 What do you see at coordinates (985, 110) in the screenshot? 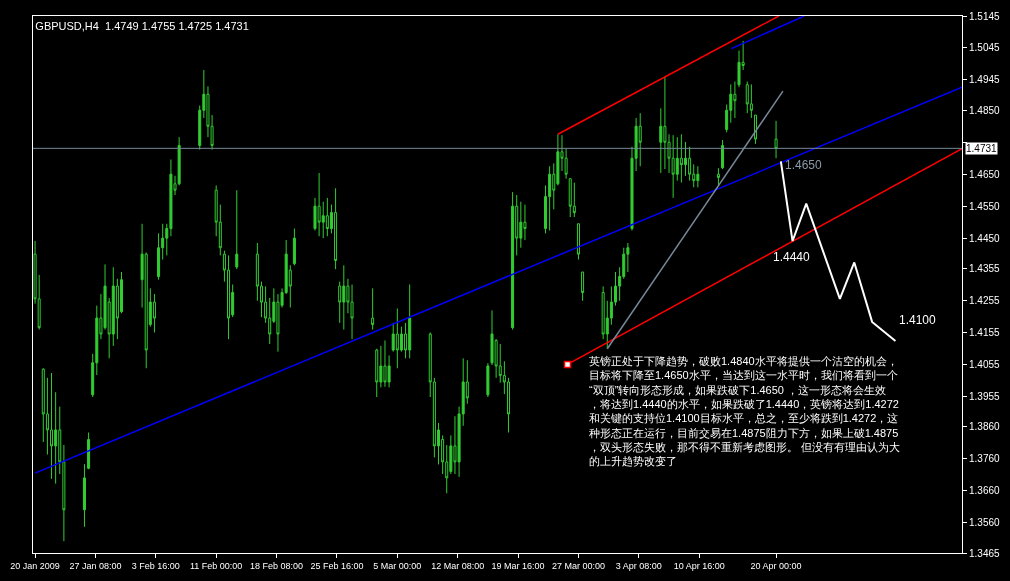
I see `y-tick-label: 1.4850` at bounding box center [985, 110].